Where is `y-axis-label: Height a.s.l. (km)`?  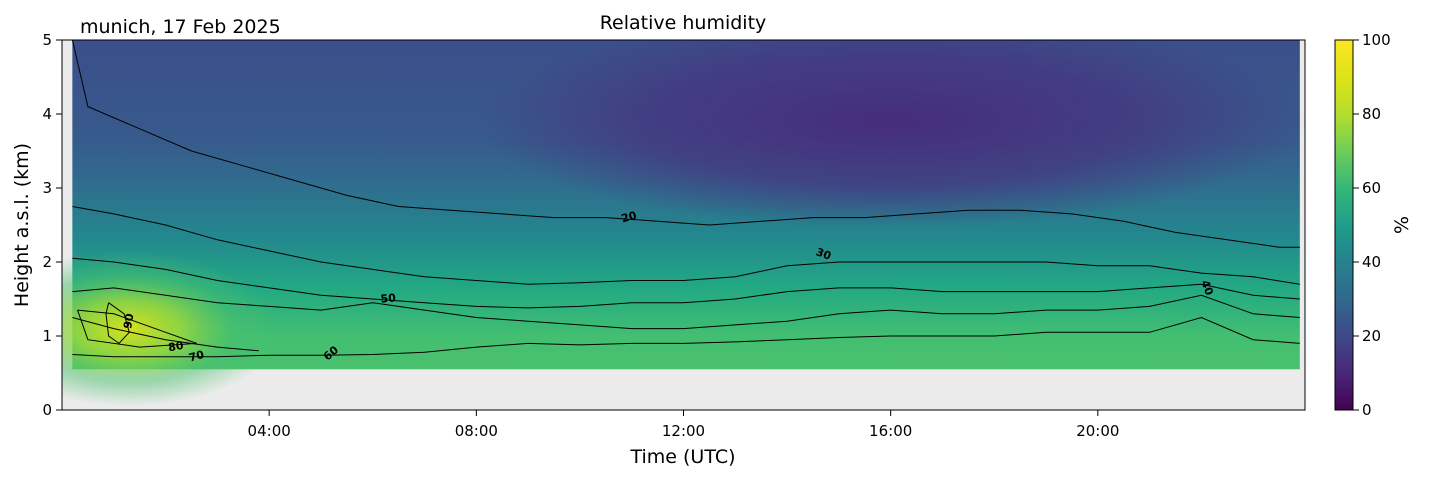
y-axis-label: Height a.s.l. (km) is located at coordinates (22, 225).